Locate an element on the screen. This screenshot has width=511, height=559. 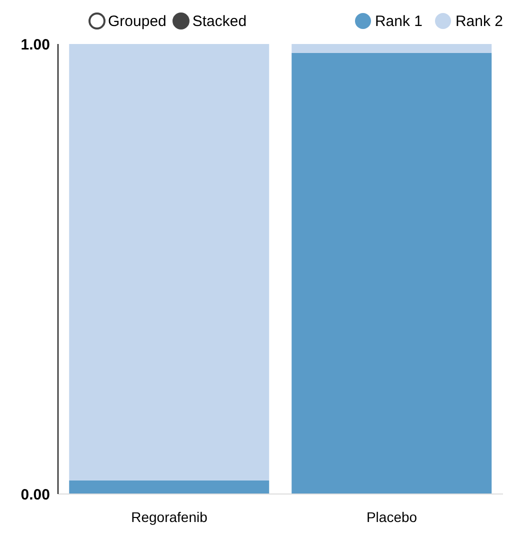
y-tick-label: 0.00 is located at coordinates (35, 495).